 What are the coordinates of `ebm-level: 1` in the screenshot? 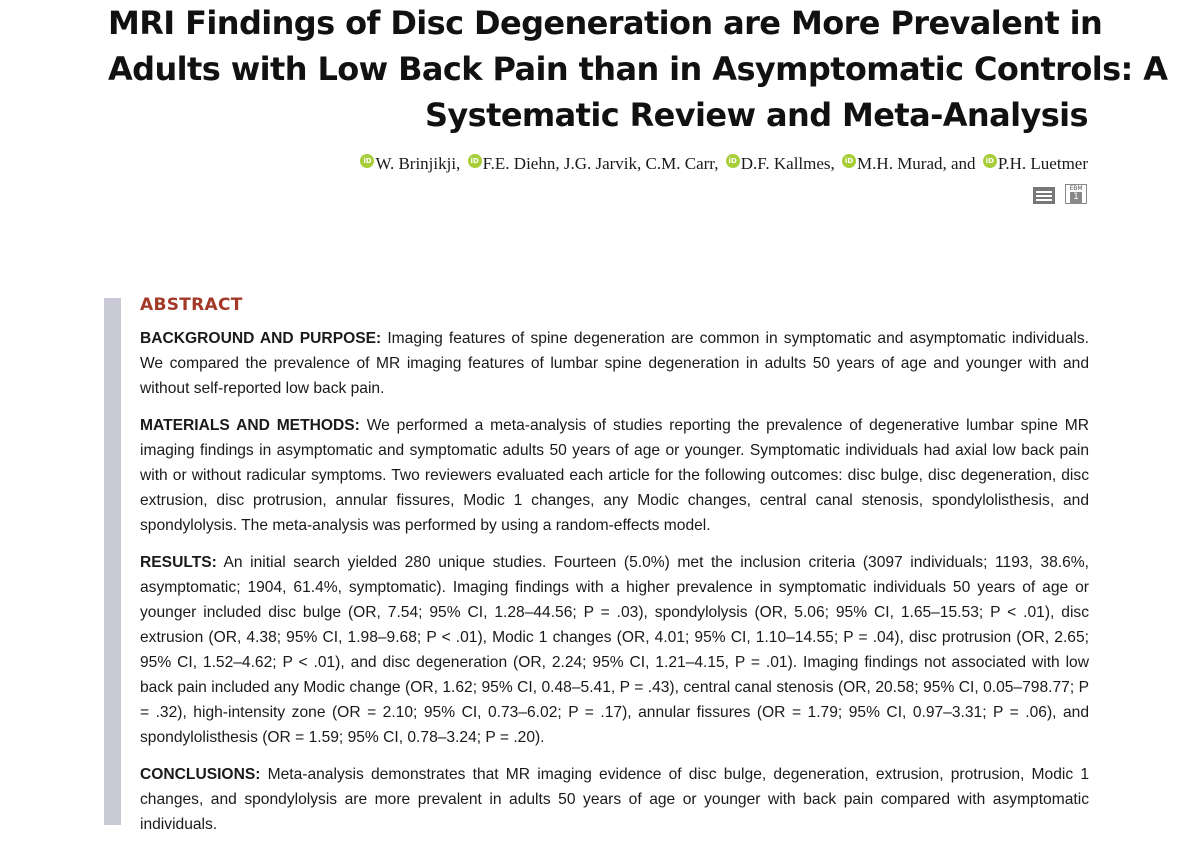 It's located at (1076, 197).